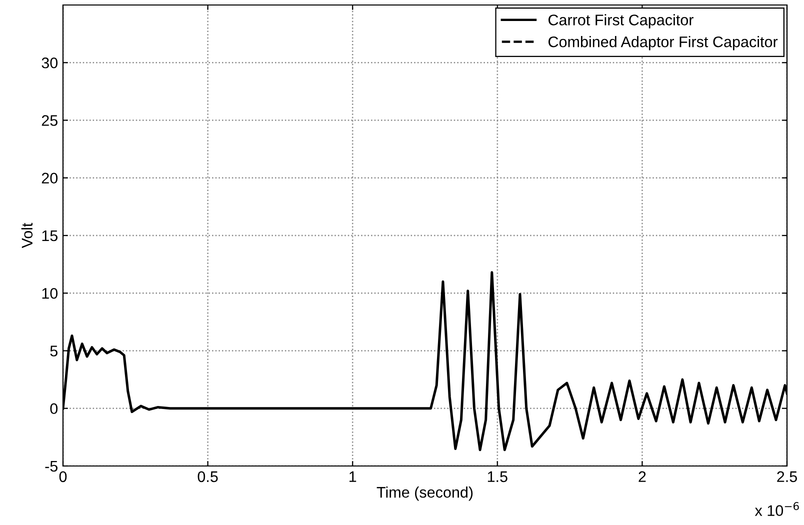  Describe the element at coordinates (51, 466) in the screenshot. I see `y-tick-label: -5` at that location.